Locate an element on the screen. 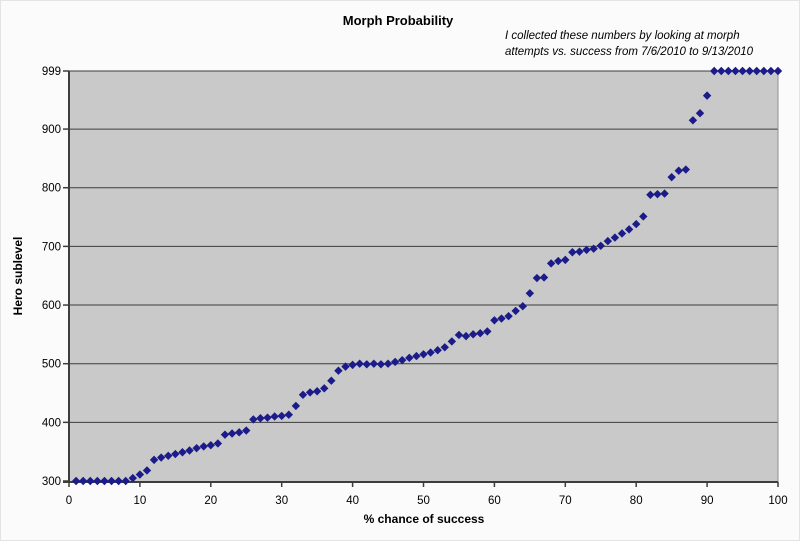 Image resolution: width=800 pixels, height=541 pixels. x-tick-label: 60 is located at coordinates (494, 501).